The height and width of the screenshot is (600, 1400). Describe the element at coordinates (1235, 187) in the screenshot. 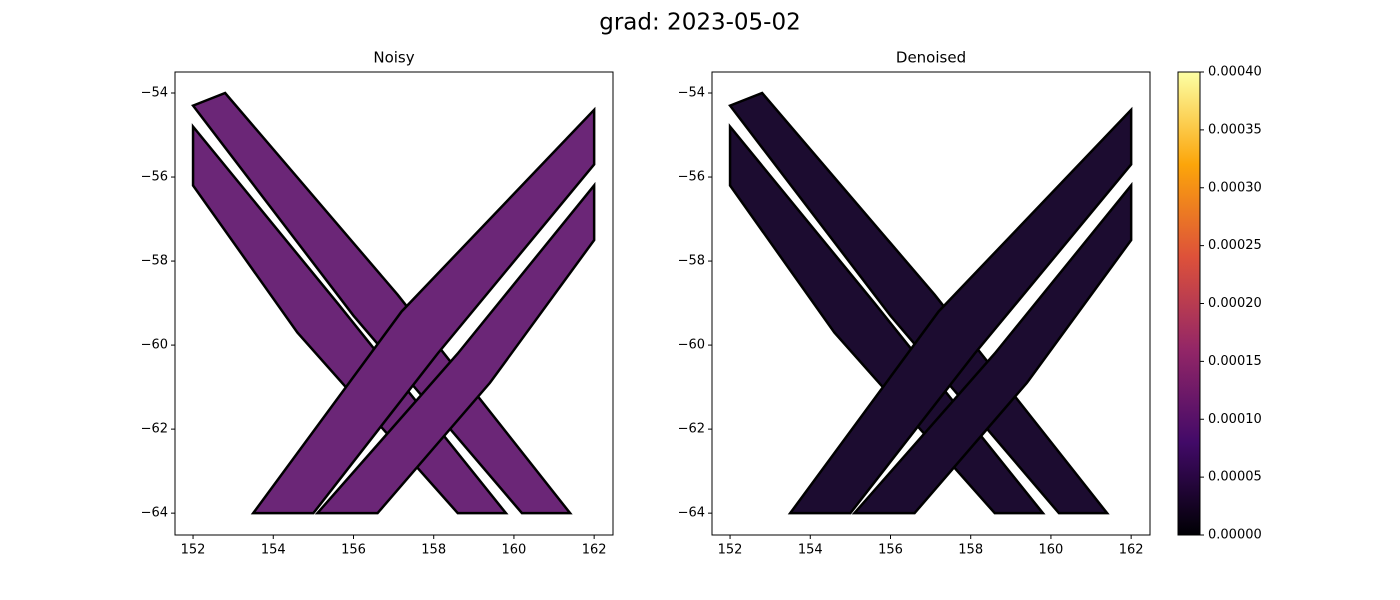

I see `colorbar-tick-label: 0.00030` at that location.